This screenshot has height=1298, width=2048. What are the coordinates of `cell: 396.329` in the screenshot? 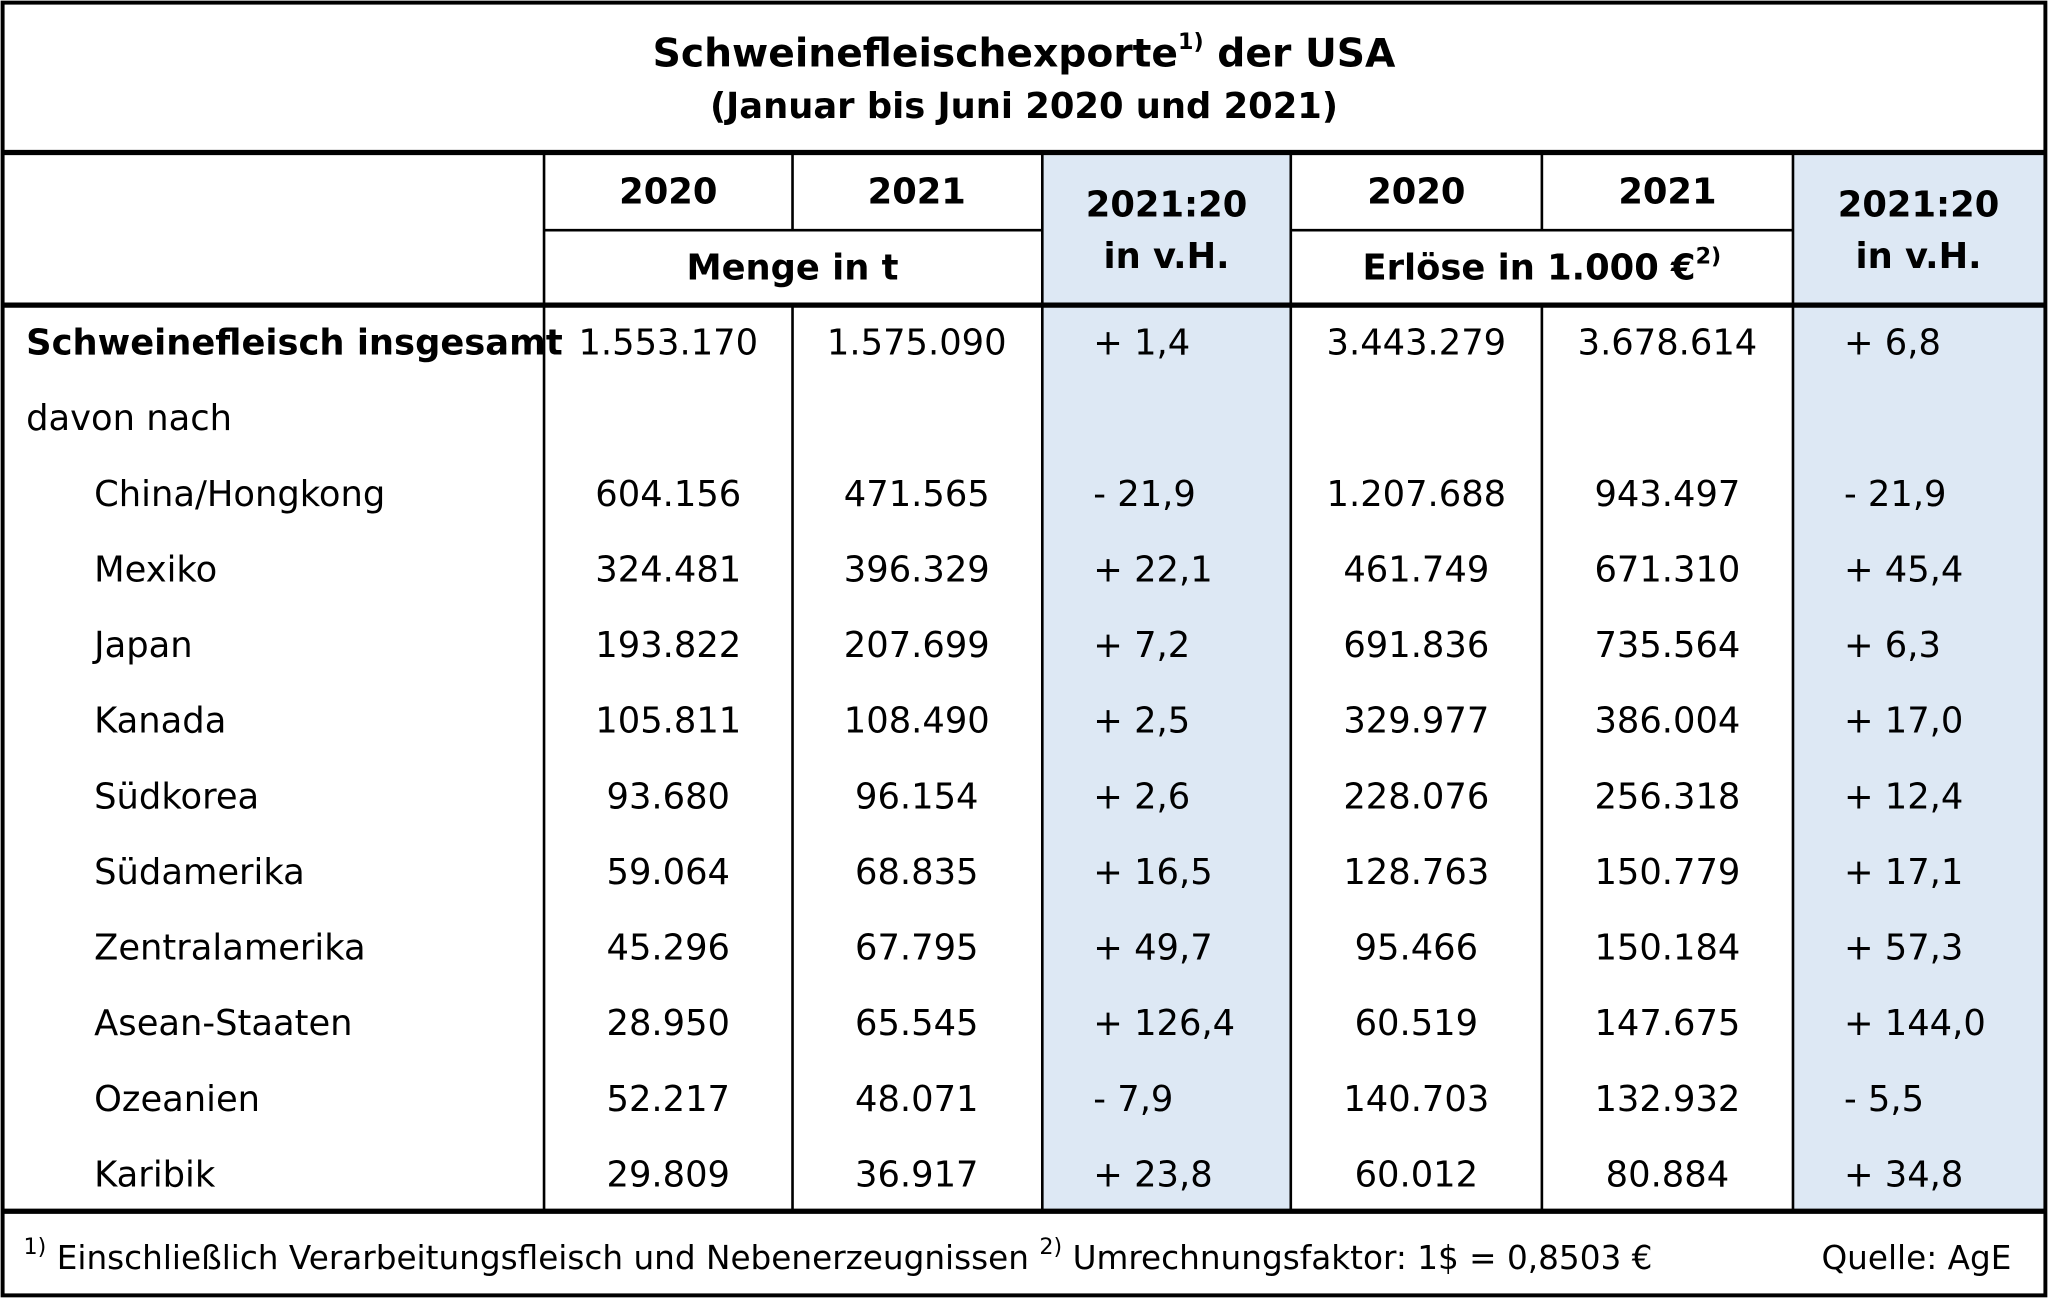 It's located at (917, 569).